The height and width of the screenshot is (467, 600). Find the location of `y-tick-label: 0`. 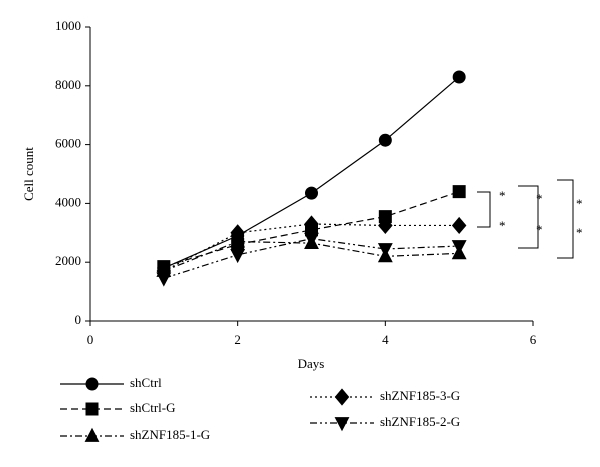

y-tick-label: 0 is located at coordinates (78, 319).